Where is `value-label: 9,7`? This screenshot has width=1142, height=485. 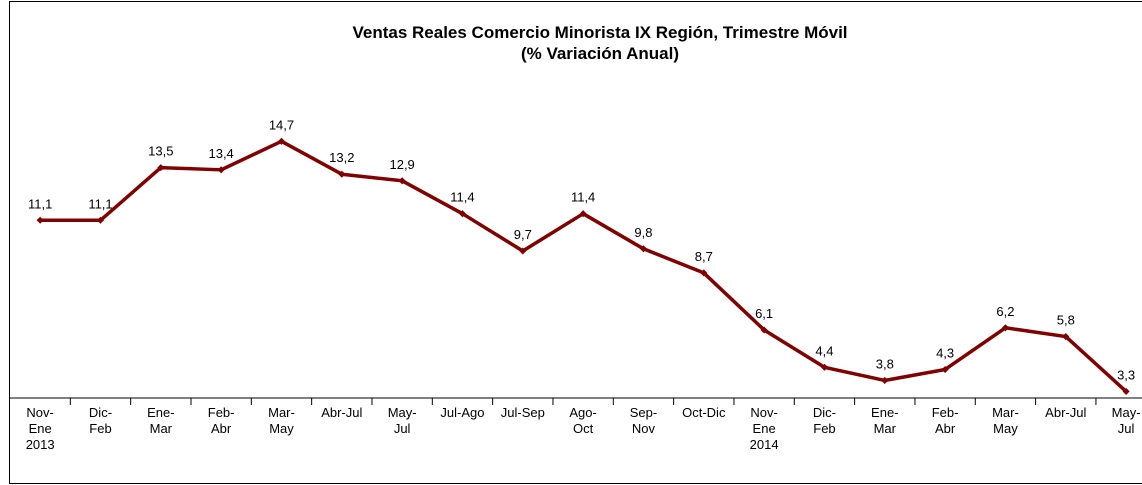 value-label: 9,7 is located at coordinates (523, 234).